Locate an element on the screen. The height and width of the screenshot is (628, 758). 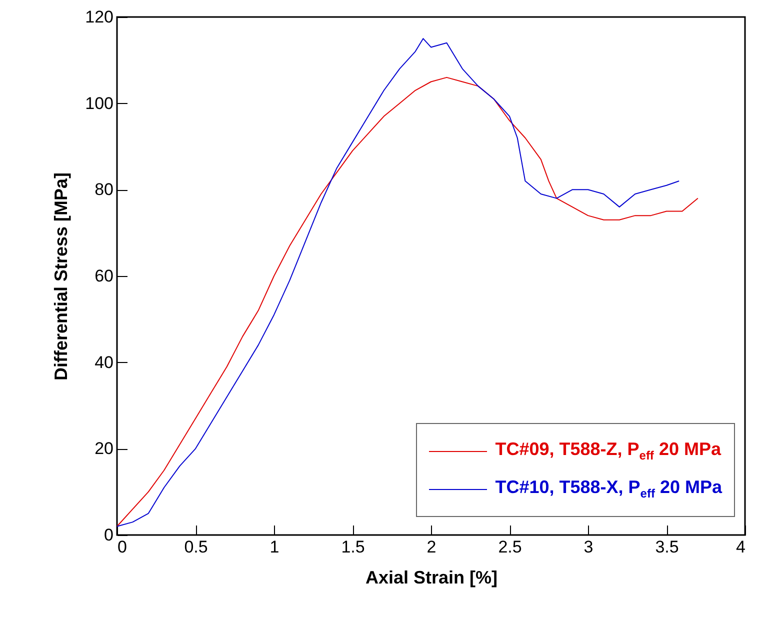
y-tick-label: 0 is located at coordinates (109, 535).